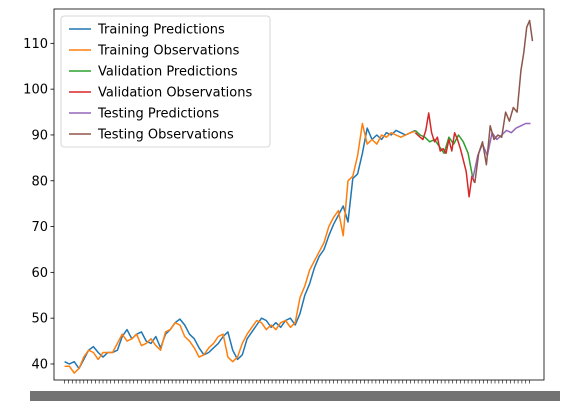 This screenshot has height=418, width=569. Describe the element at coordinates (168, 72) in the screenshot. I see `legend-label: Validation Predictions` at that location.